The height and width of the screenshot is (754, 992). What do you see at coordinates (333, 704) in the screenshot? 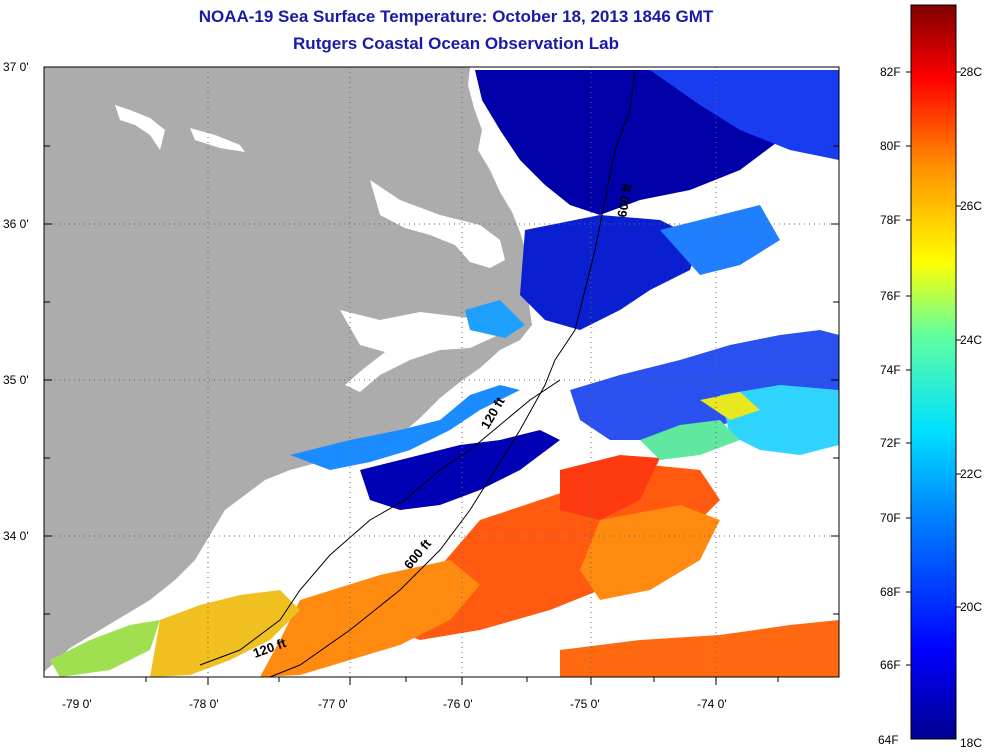
I see `lon-label: -77 0'` at bounding box center [333, 704].